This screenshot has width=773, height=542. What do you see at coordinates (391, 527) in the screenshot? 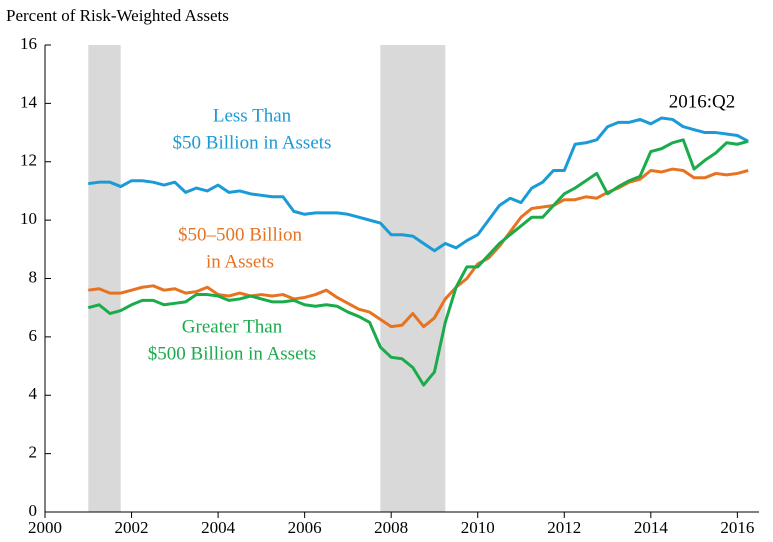
I see `x-tick-label: 2008` at bounding box center [391, 527].